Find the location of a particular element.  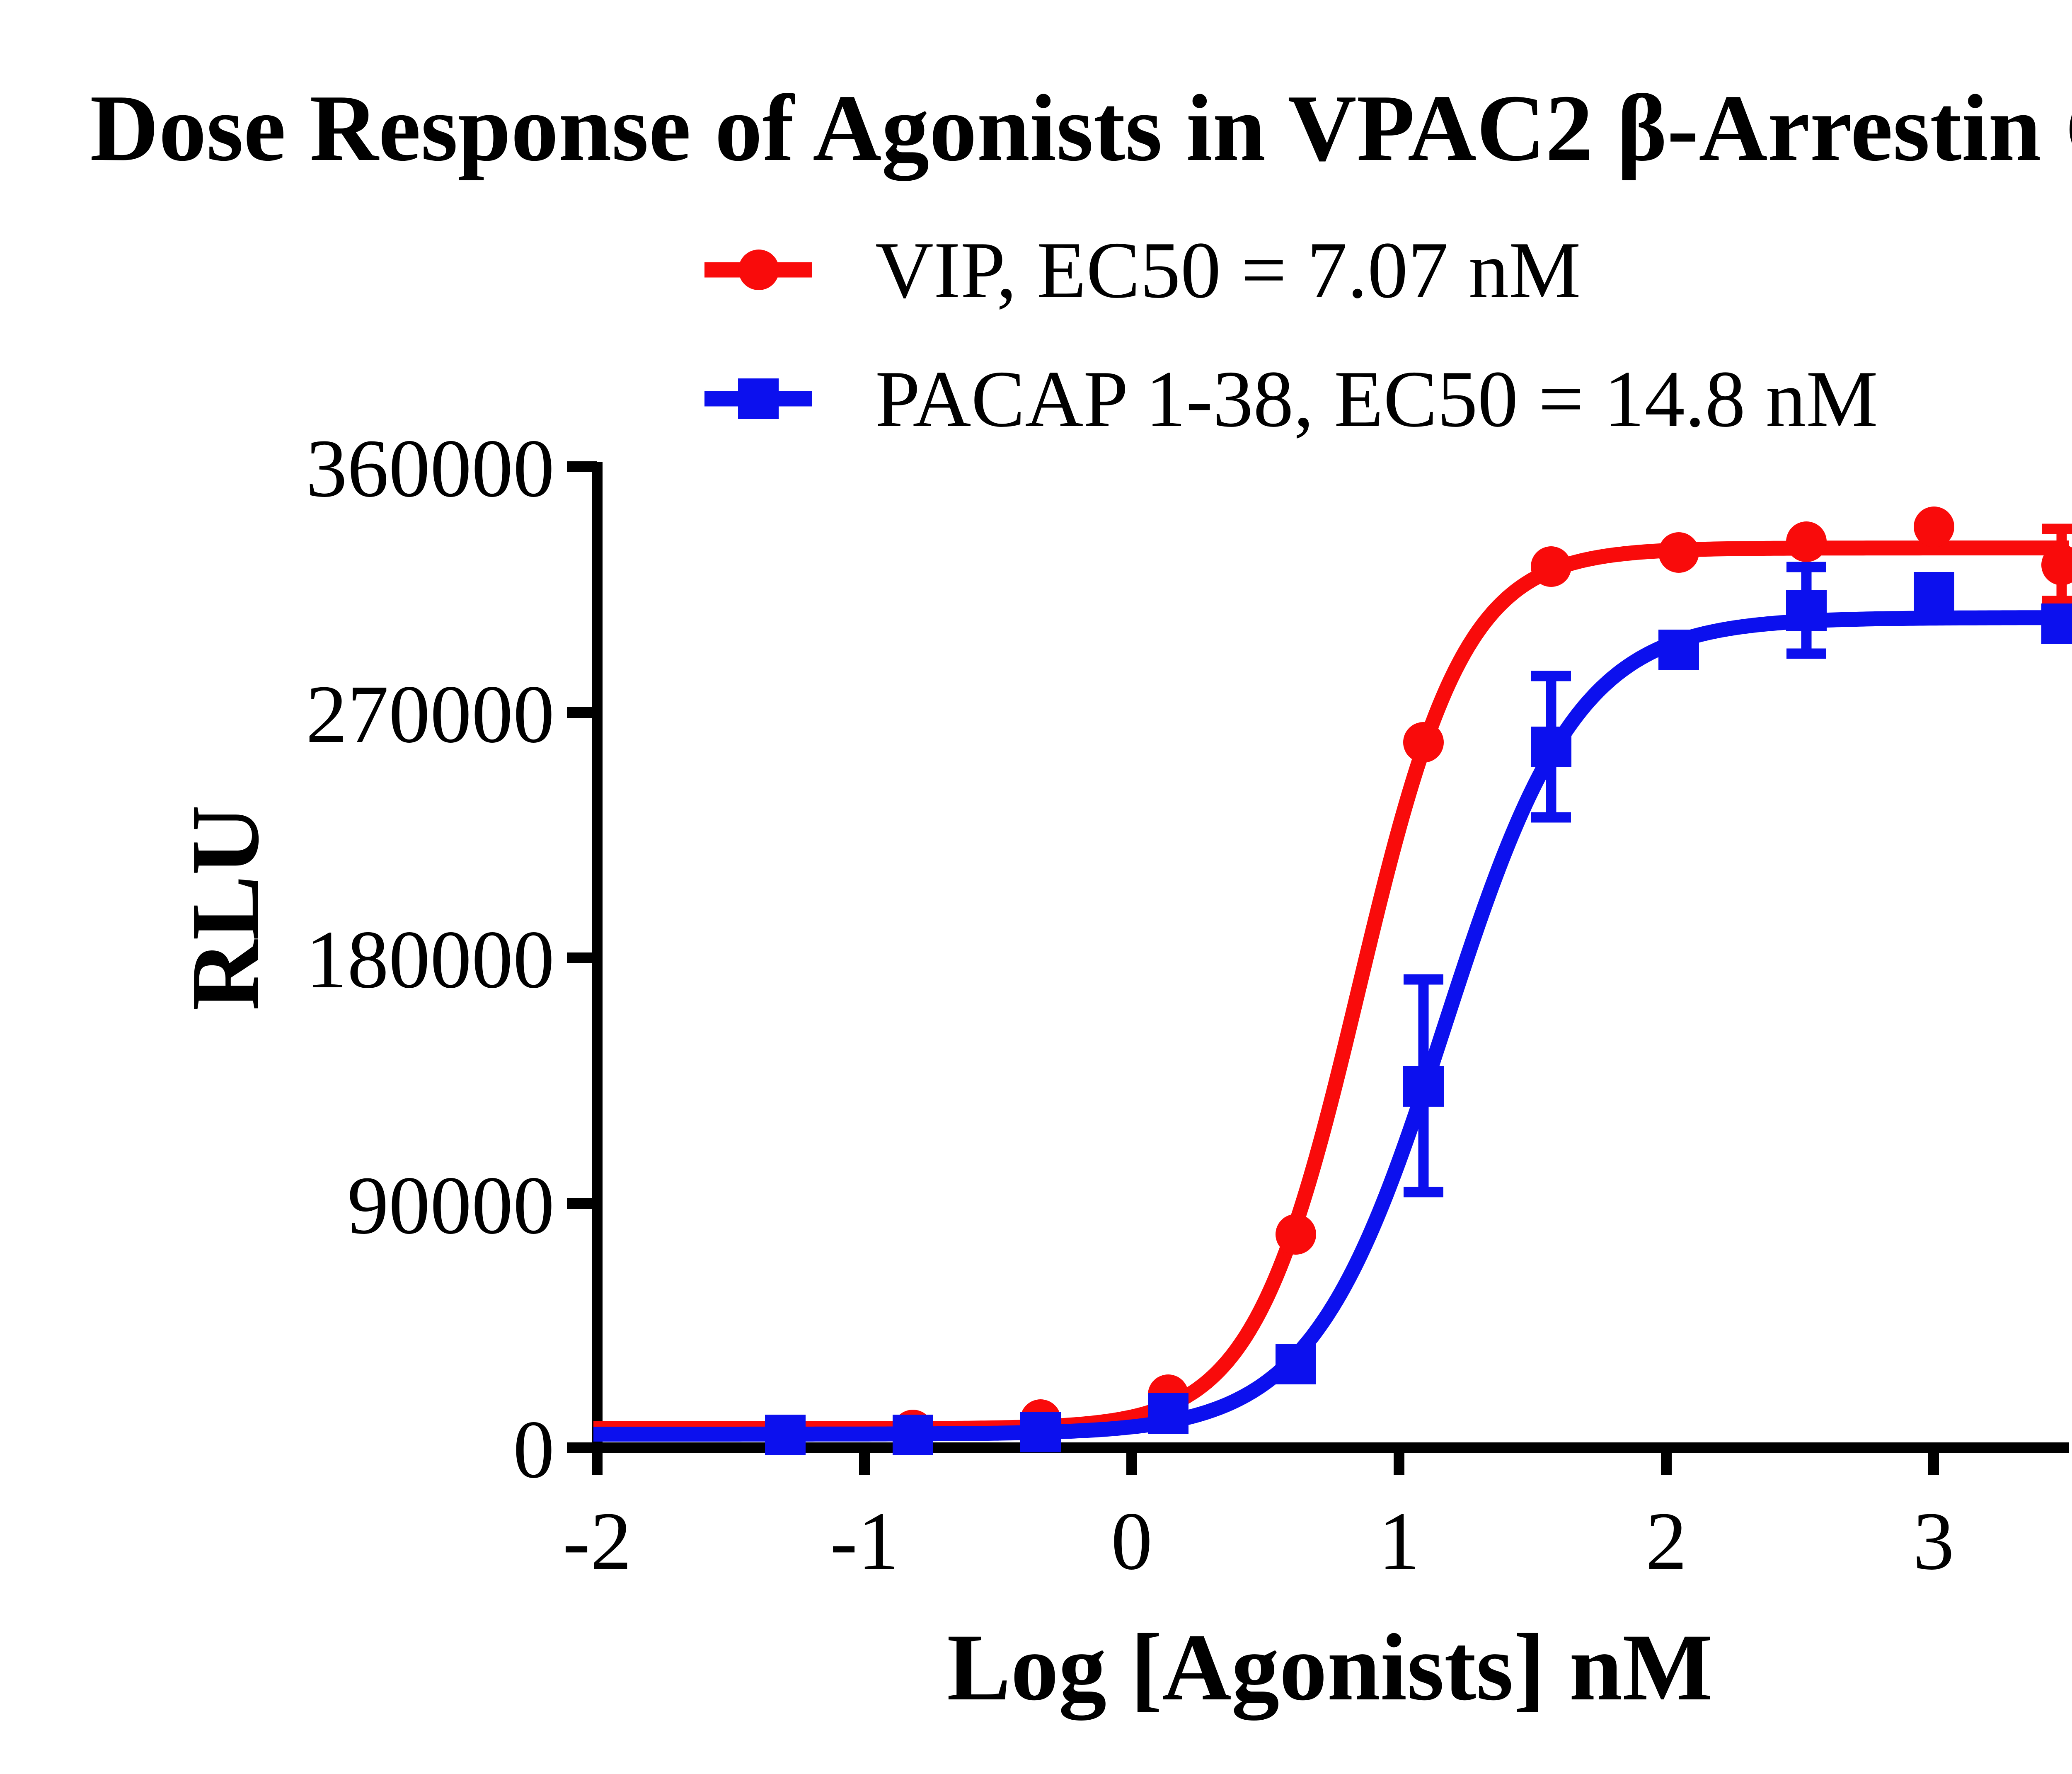

svg-text: Log [Agonists] nM is located at coordinates (1330, 1667).